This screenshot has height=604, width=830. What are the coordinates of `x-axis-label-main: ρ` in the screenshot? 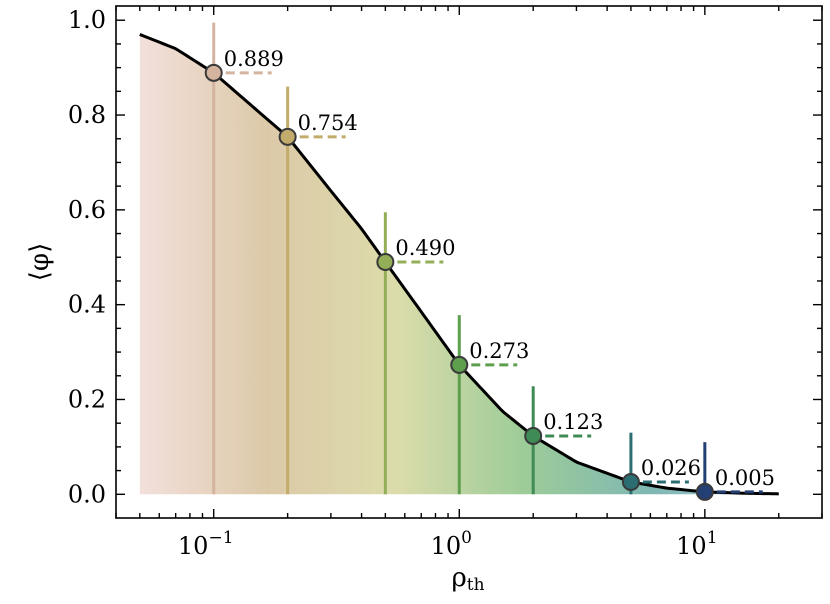 It's located at (458, 578).